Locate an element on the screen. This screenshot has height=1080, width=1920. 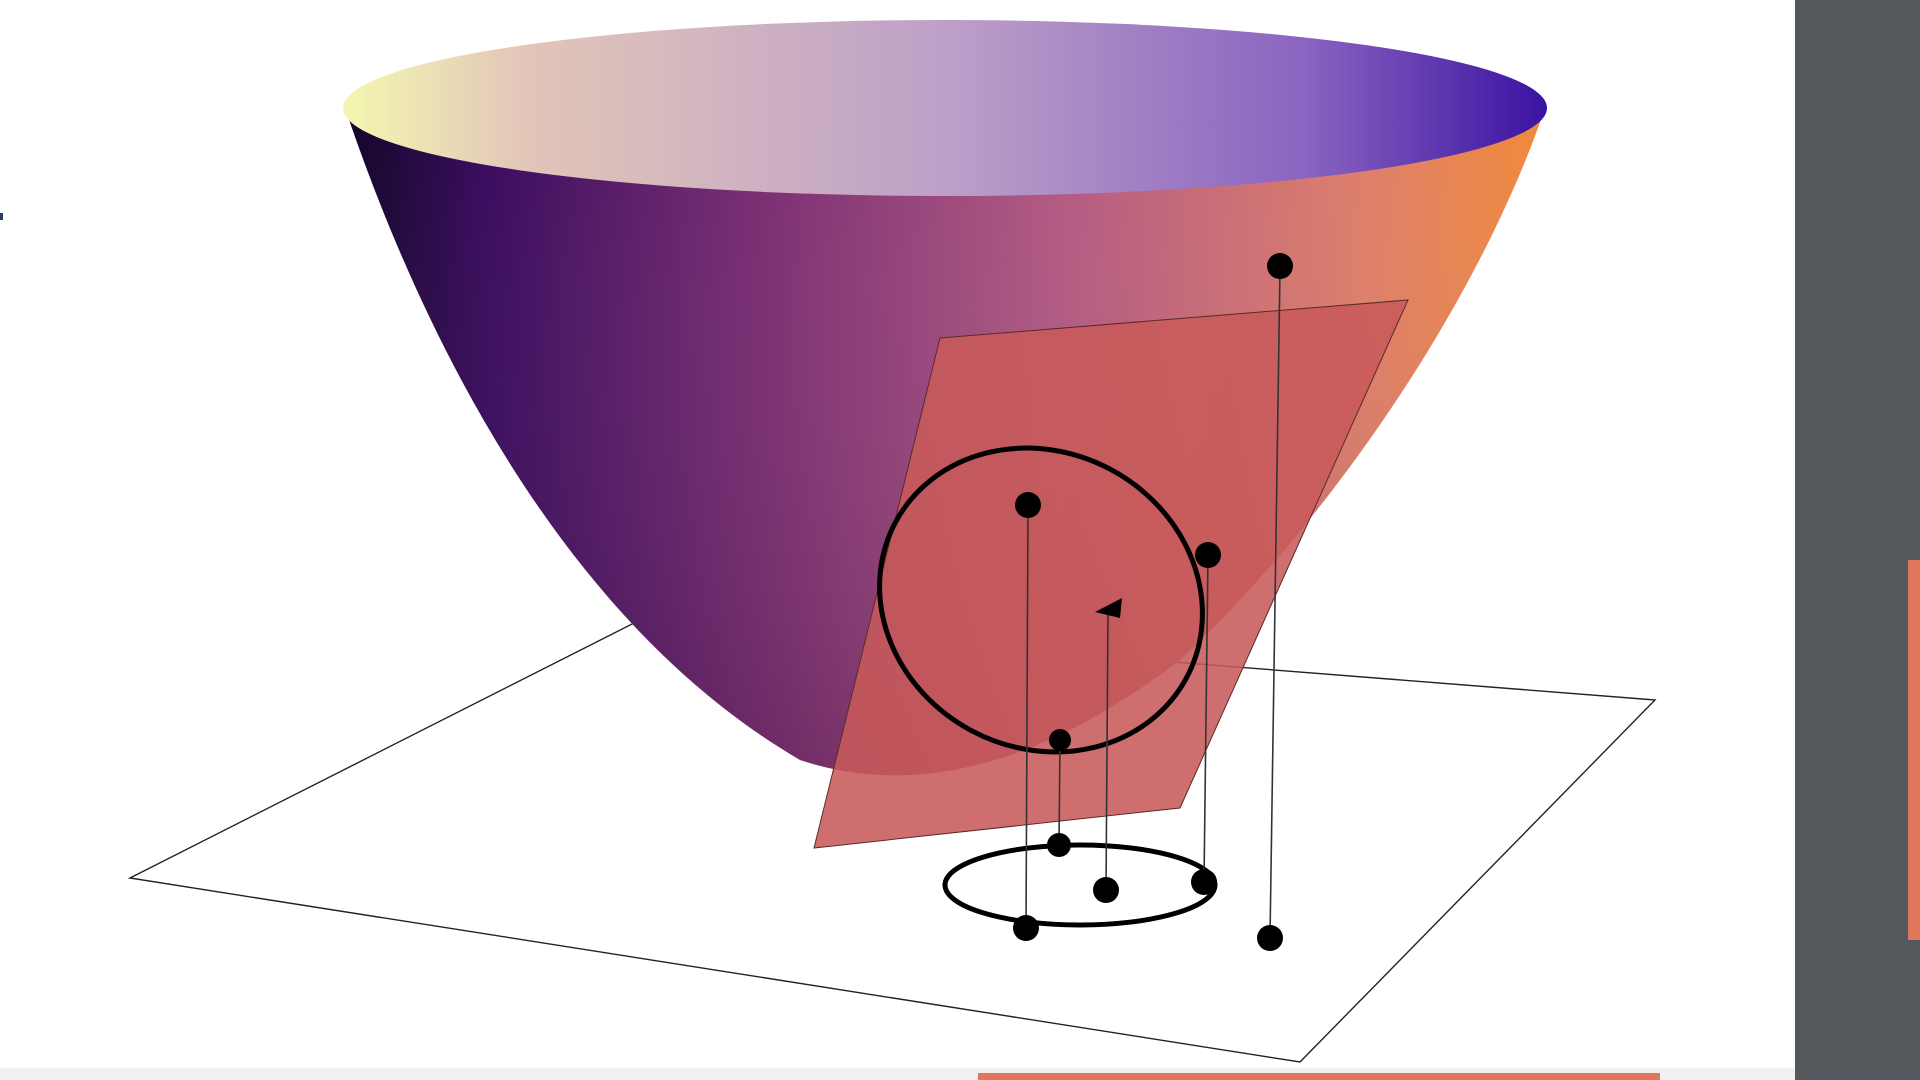
bottom-scroll-accent is located at coordinates (1319, 1076).